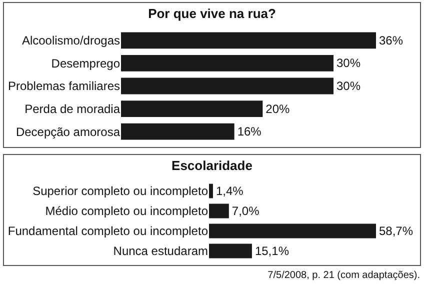 The height and width of the screenshot is (289, 426). Describe the element at coordinates (212, 14) in the screenshot. I see `chart-title: Por que vive na rua?` at that location.